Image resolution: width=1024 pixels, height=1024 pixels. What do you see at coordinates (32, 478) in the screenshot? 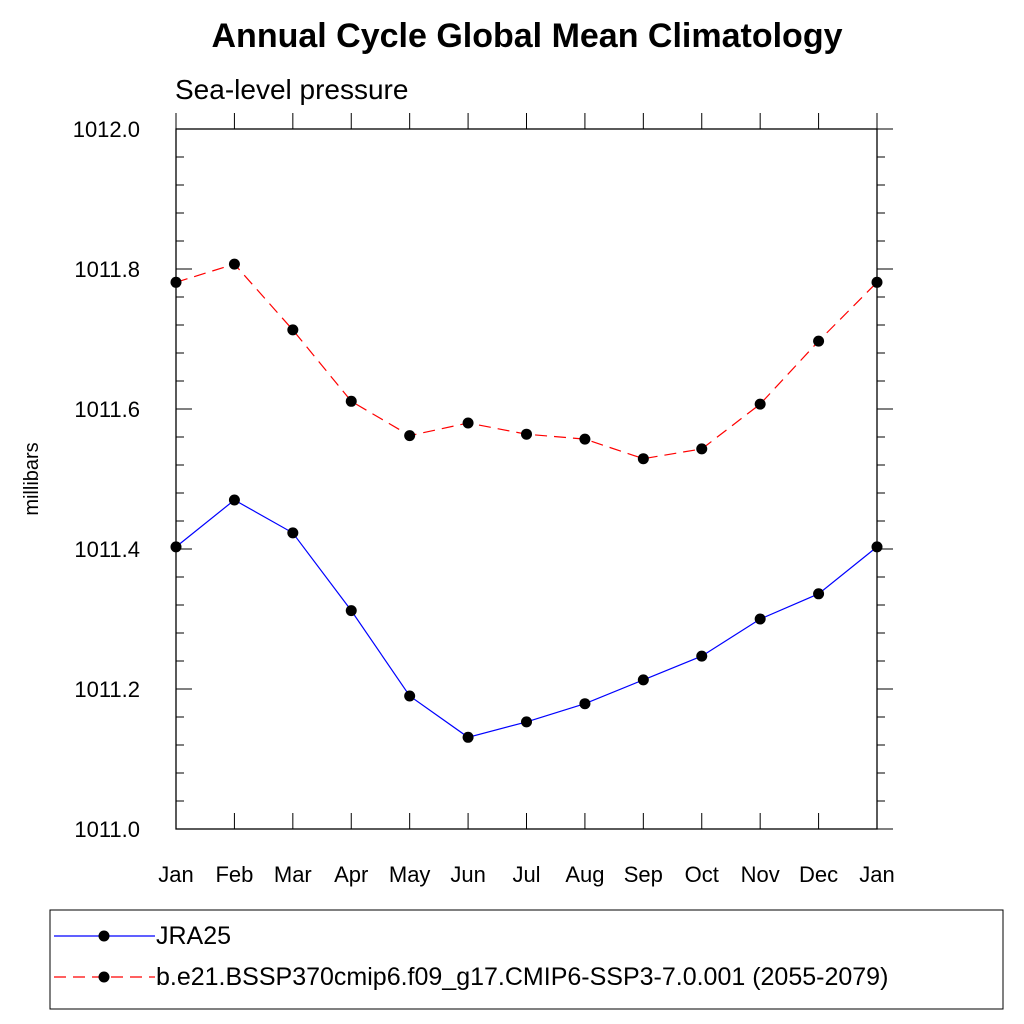
I see `y-axis-label: millibars` at bounding box center [32, 478].